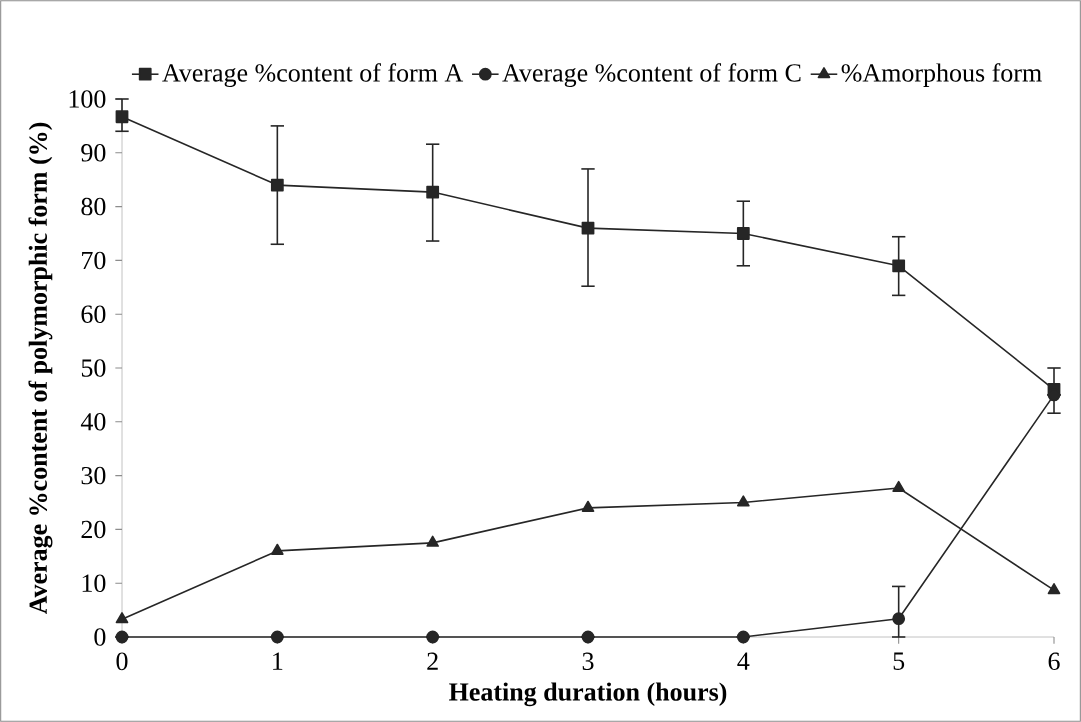 Image resolution: width=1081 pixels, height=722 pixels. Describe the element at coordinates (87, 99) in the screenshot. I see `y-tick-label: 100` at that location.